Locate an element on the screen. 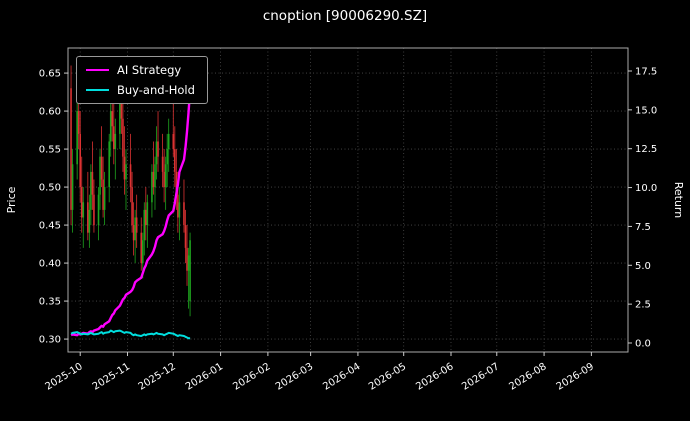 The width and height of the screenshot is (690, 421). svg-text: 2026-05 is located at coordinates (387, 376).